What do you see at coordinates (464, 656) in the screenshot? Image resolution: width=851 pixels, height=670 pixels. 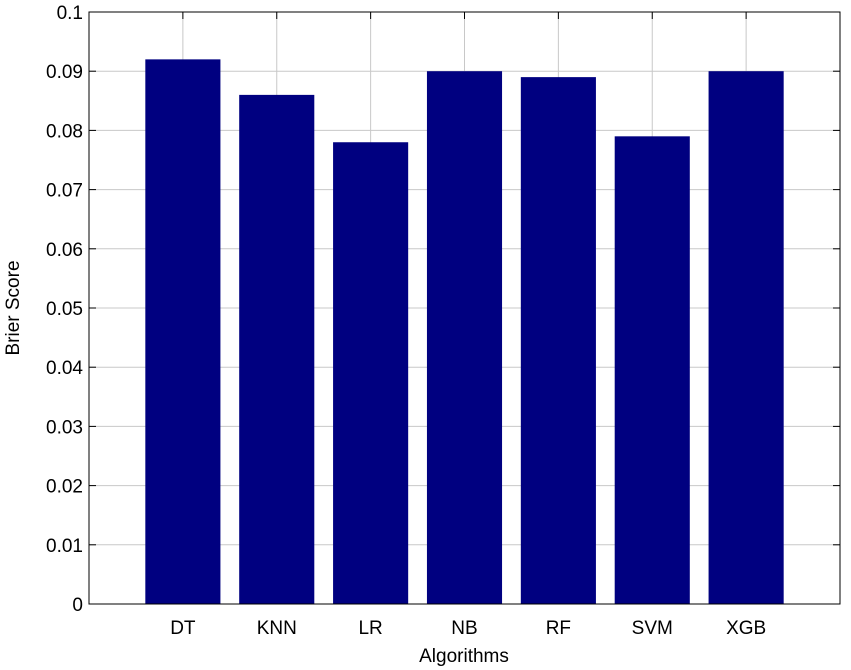 I see `x-axis-label: Algorithms` at bounding box center [464, 656].